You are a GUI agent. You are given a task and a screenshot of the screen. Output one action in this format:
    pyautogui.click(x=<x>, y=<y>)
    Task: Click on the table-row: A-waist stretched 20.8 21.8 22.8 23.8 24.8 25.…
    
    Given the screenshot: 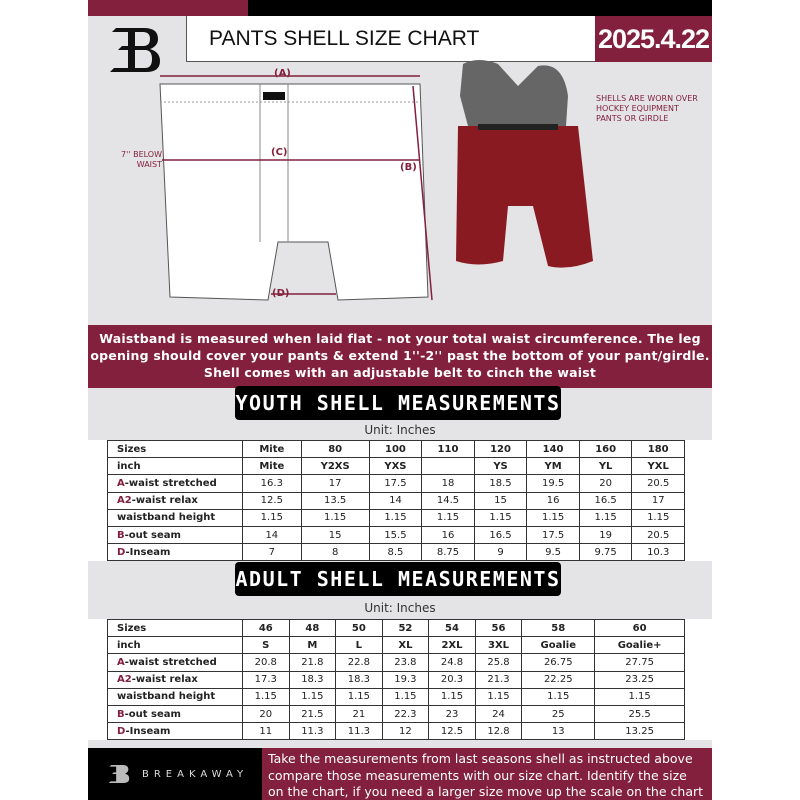 What is the action you would take?
    pyautogui.click(x=396, y=662)
    